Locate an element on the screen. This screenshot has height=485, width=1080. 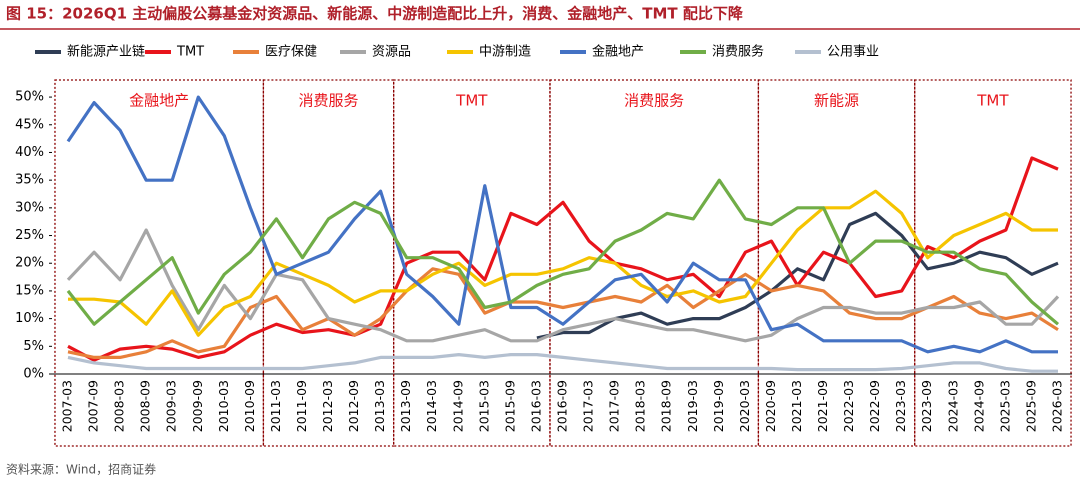
x-tick-label: 2012-09 is located at coordinates (353, 406).